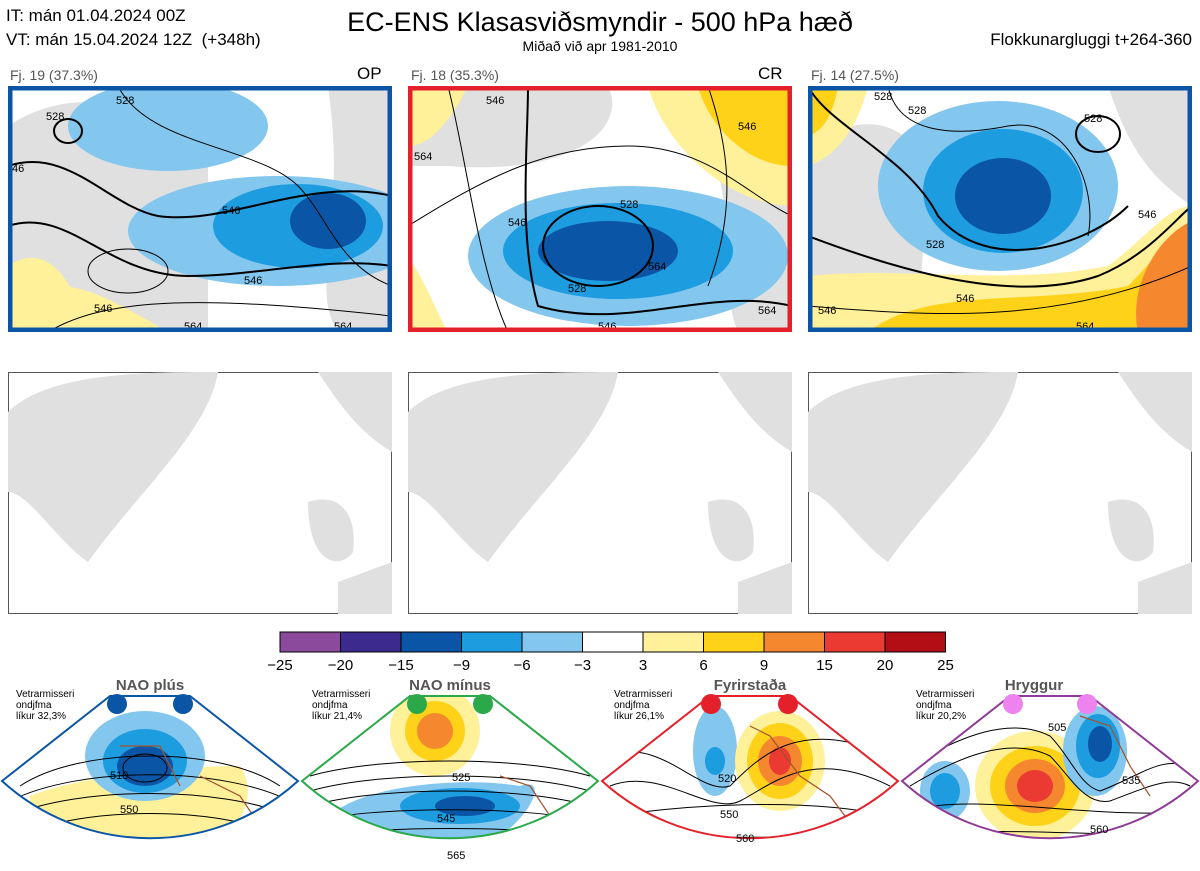 This screenshot has height=871, width=1200. What do you see at coordinates (745, 839) in the screenshot?
I see `contour-label: 560` at bounding box center [745, 839].